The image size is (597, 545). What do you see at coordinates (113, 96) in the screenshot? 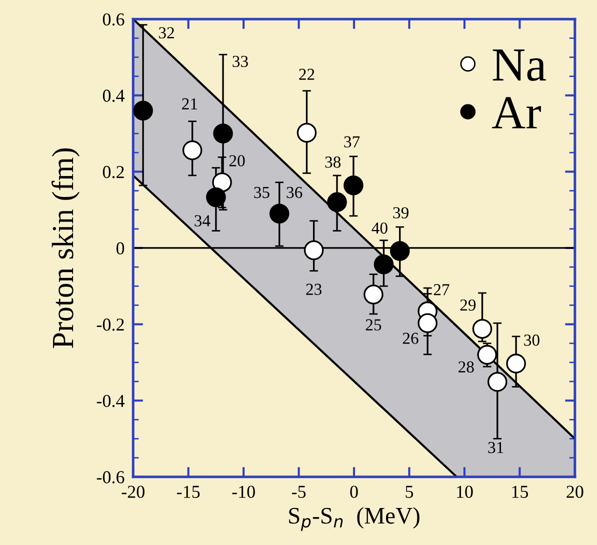
I see `y-tick-label: 0.4` at bounding box center [113, 96].